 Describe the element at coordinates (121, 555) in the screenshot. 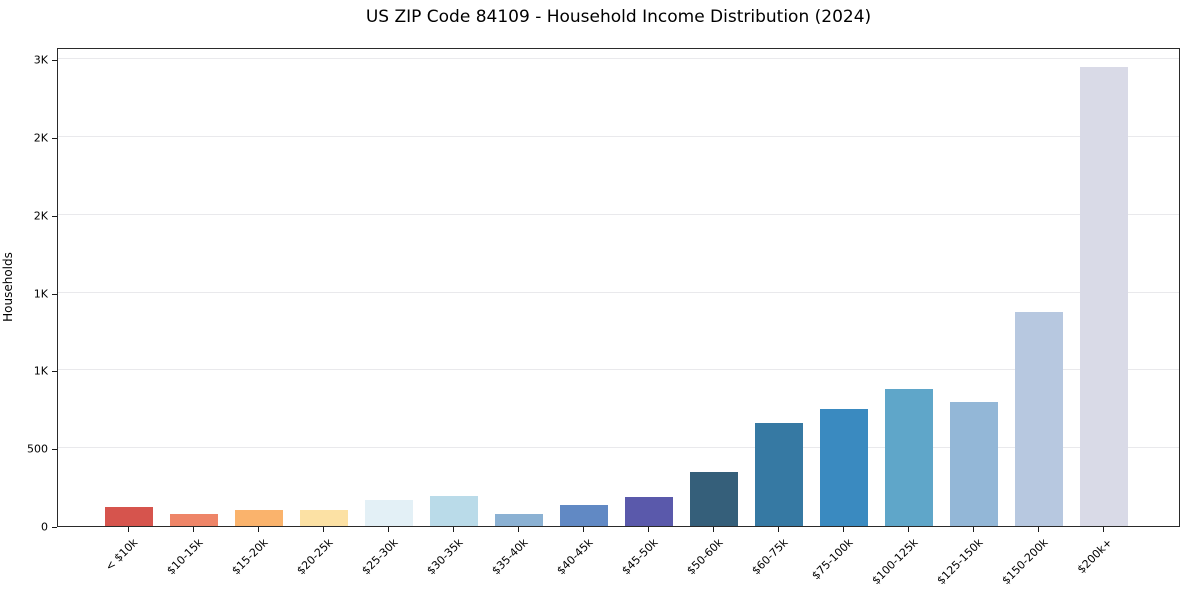

I see `x-tick-label: < $10k` at that location.